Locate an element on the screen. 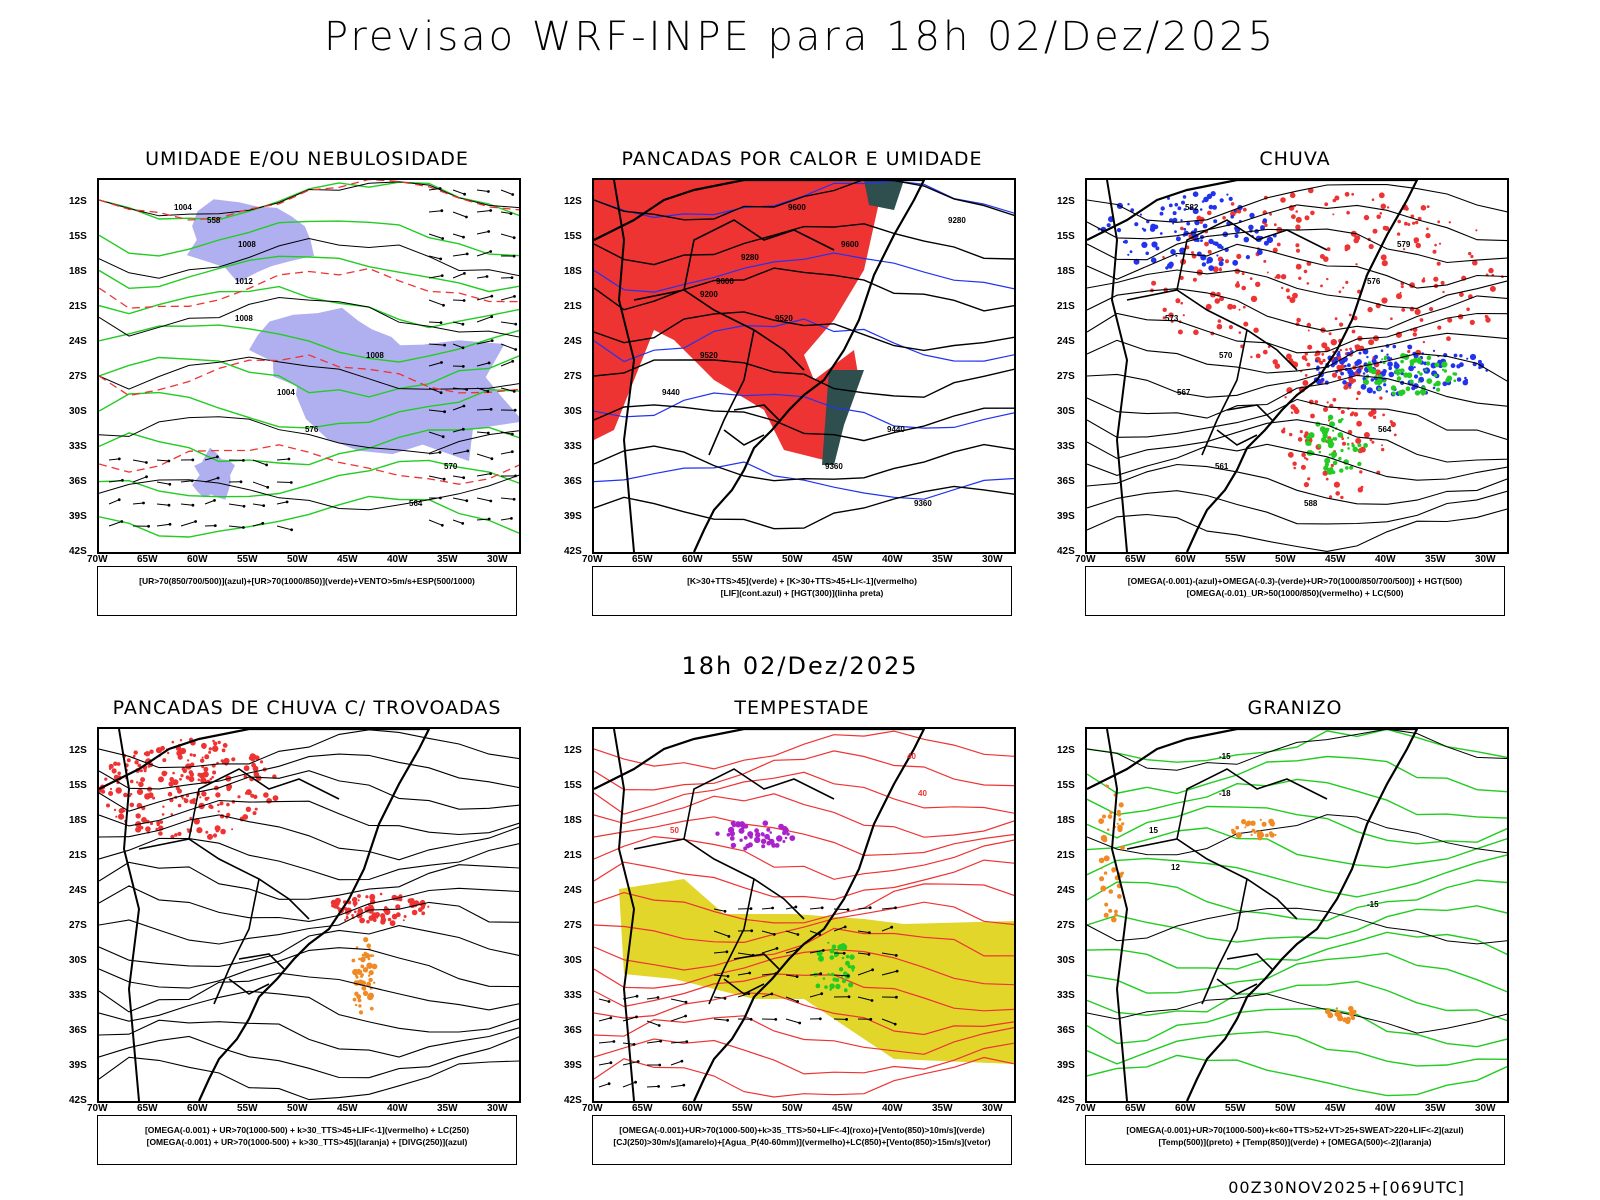 This screenshot has height=1200, width=1600. longitude-label: 35W is located at coordinates (1435, 559).